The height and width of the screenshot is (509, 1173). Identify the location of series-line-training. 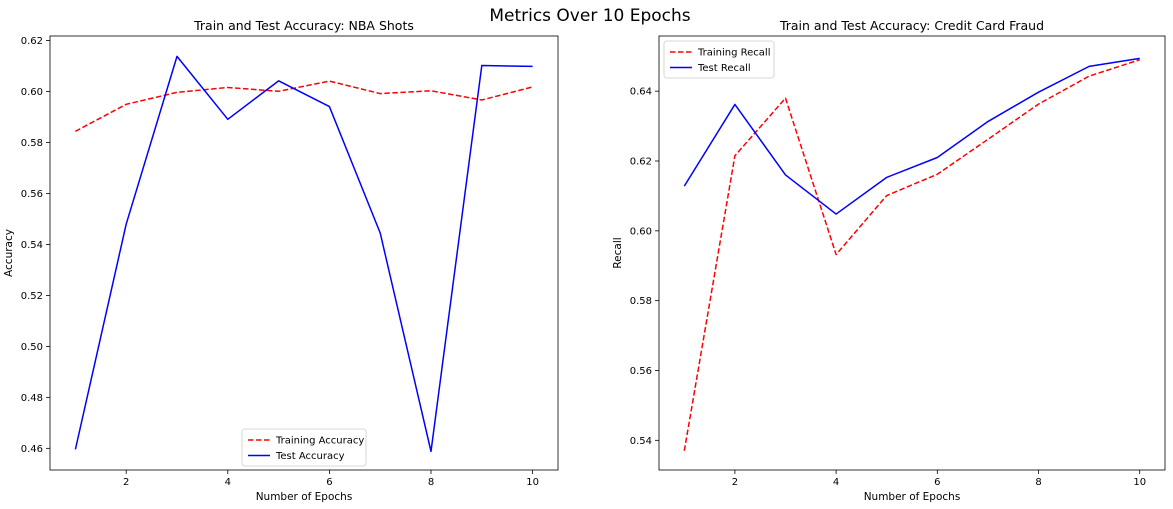
(304, 106).